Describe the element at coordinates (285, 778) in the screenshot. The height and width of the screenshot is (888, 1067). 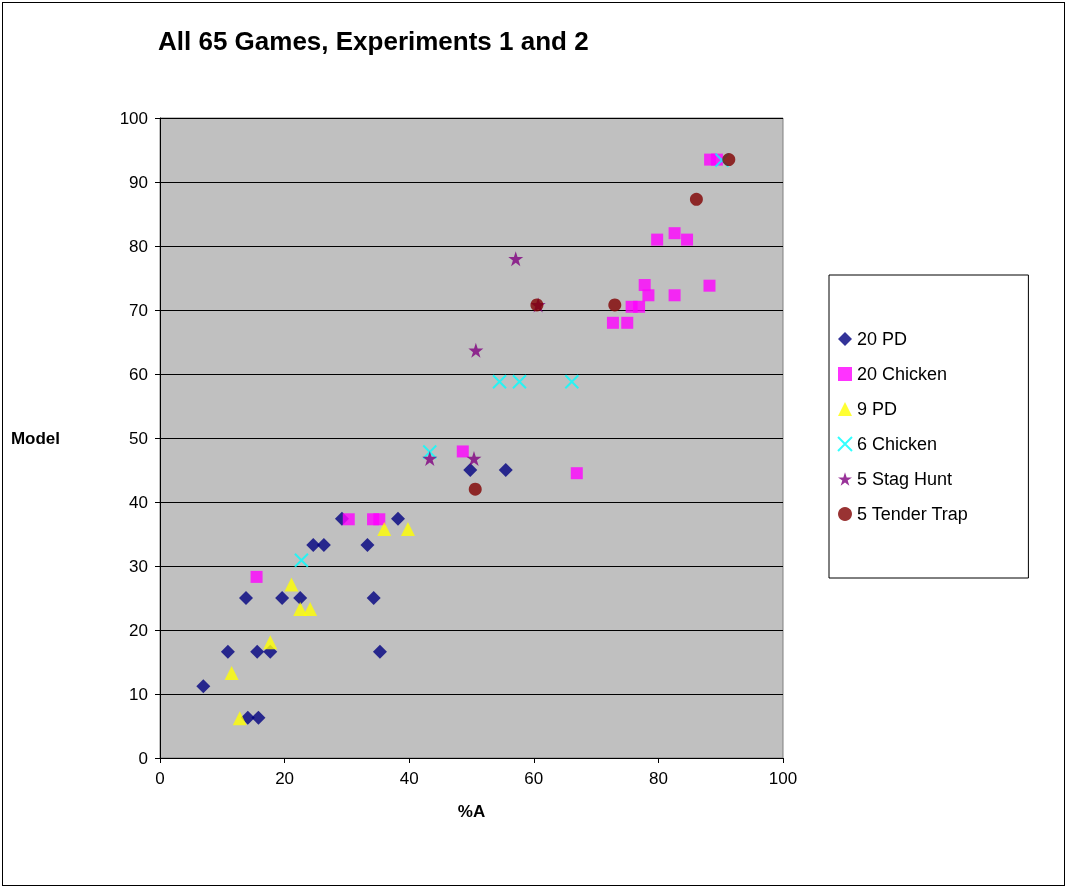
I see `x-tick-label: 20` at that location.